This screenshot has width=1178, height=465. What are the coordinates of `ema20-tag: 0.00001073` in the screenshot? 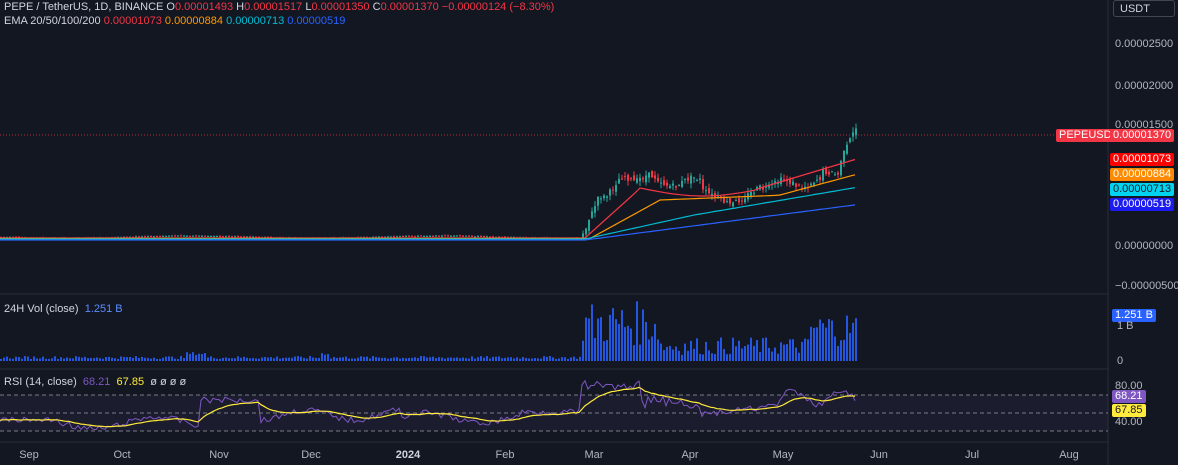 It's located at (1142, 159).